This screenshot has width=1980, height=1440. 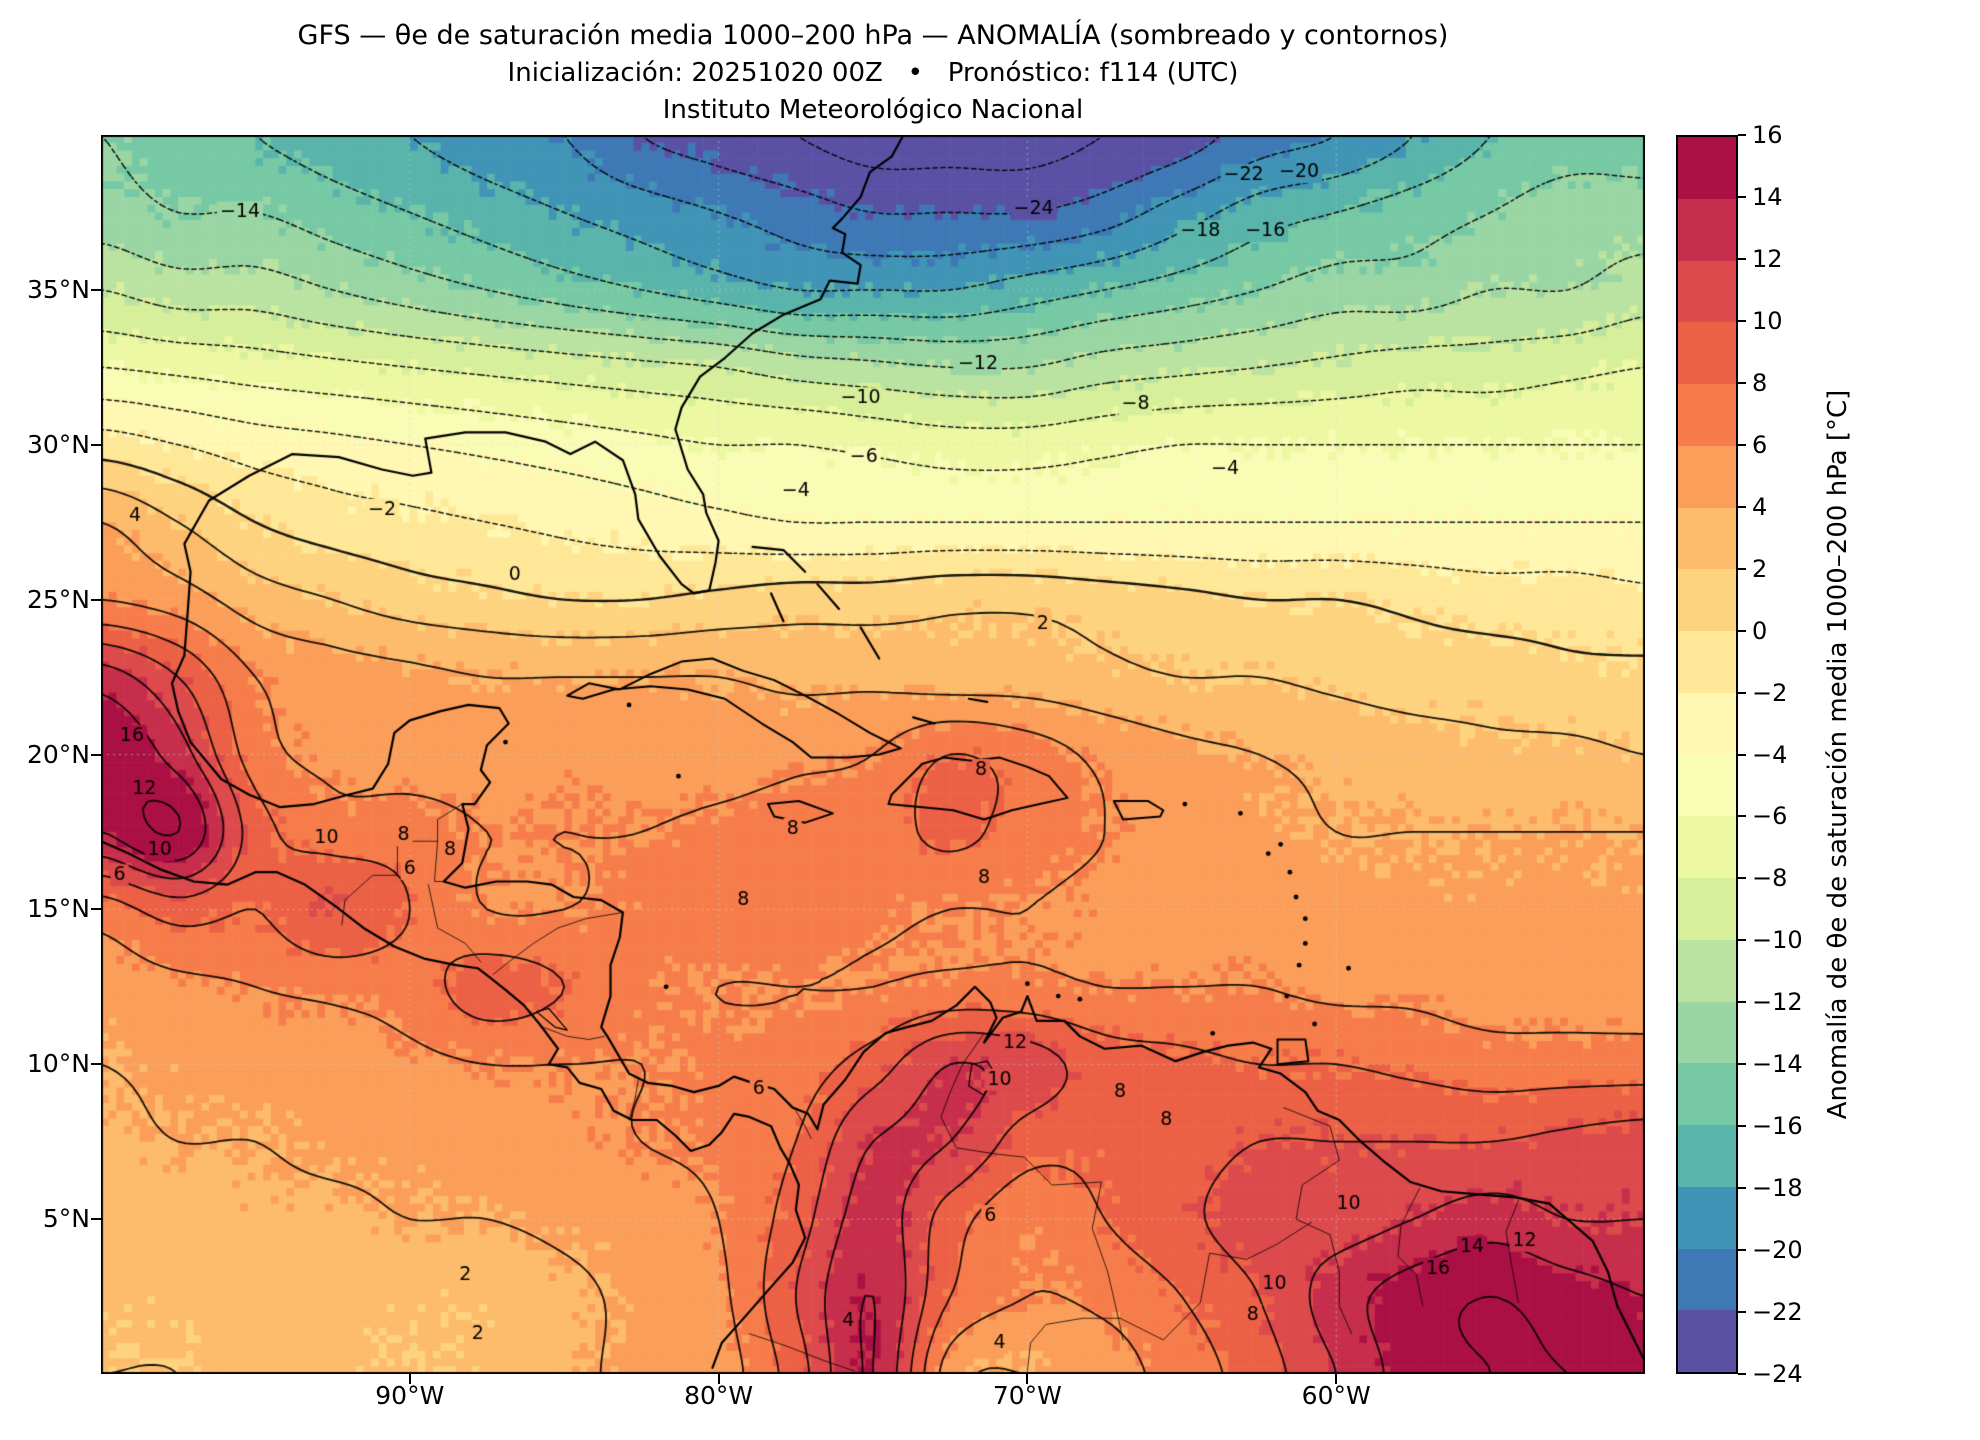 What do you see at coordinates (1767, 196) in the screenshot?
I see `colorbar-tick-label: 14` at bounding box center [1767, 196].